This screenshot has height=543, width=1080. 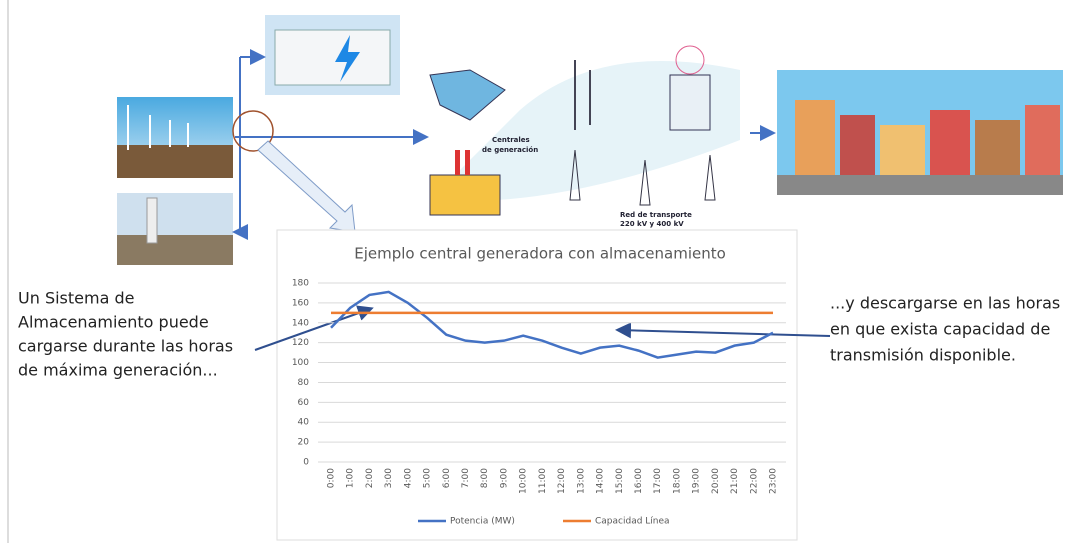 I want to click on grid-label: 220 kV y 400 kV, so click(x=652, y=224).